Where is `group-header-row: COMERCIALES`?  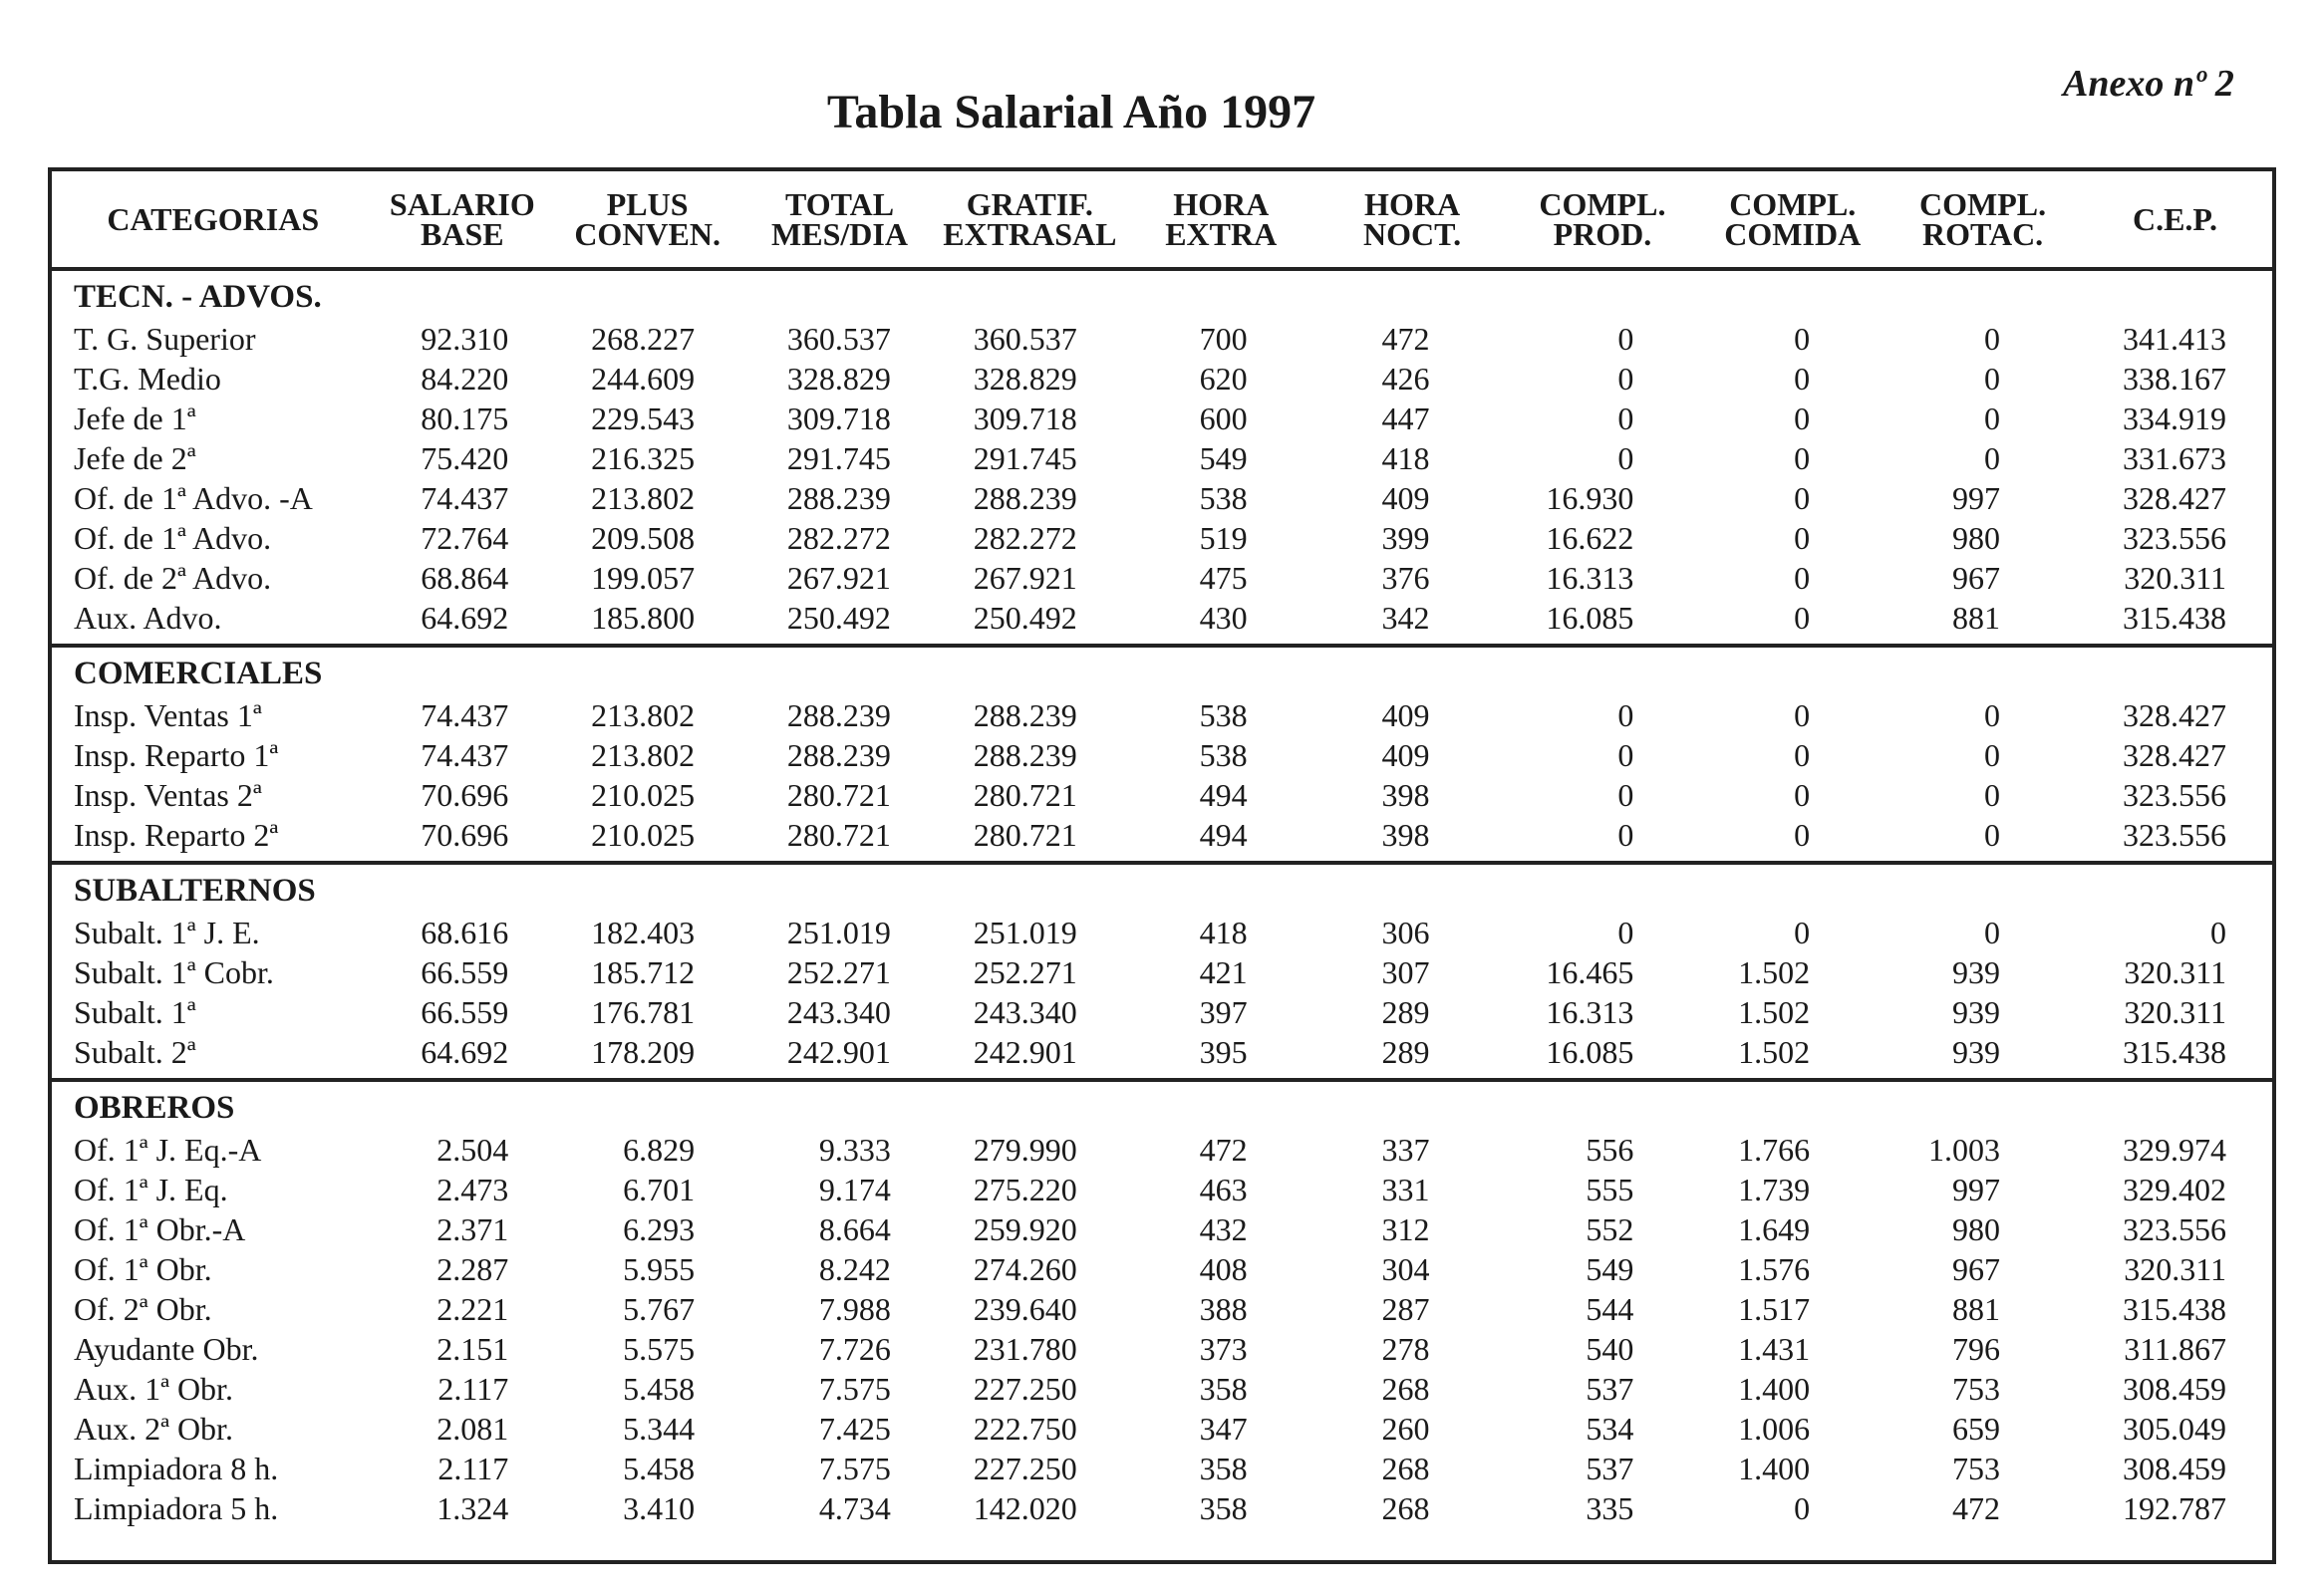 group-header-row: COMERCIALES is located at coordinates (1162, 669).